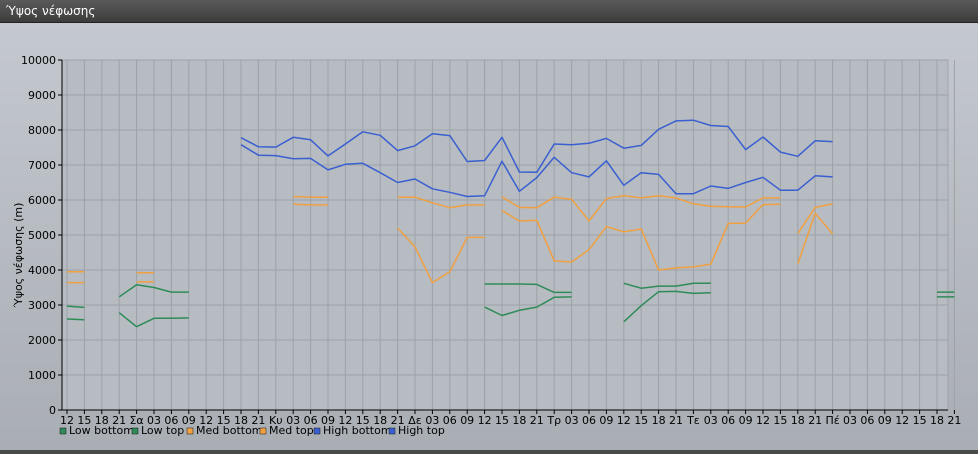 The image size is (978, 454). Describe the element at coordinates (42, 375) in the screenshot. I see `y-tick-label: 1000` at that location.